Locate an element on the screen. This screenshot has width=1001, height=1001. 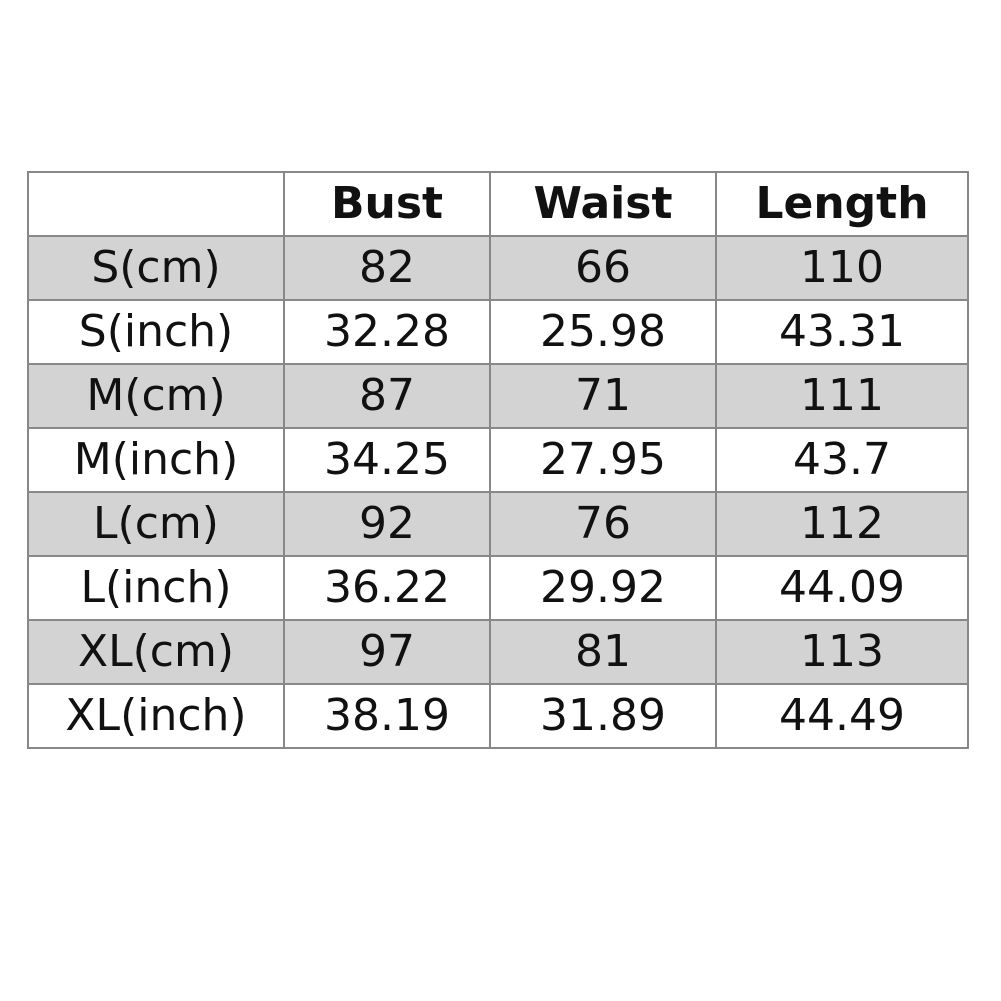
table-row: S(cm) 82 66 110 is located at coordinates (498, 268).